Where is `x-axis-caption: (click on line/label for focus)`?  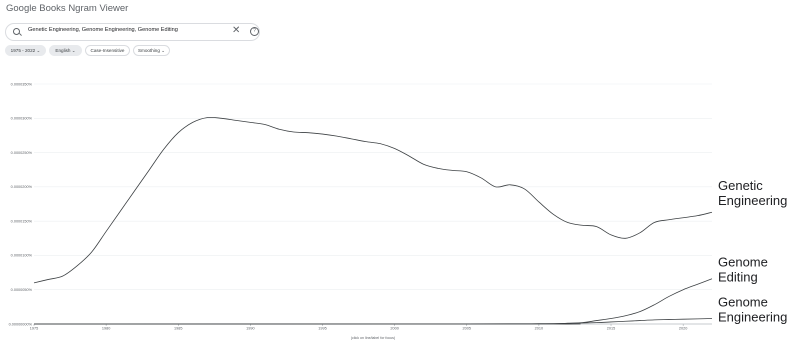
x-axis-caption: (click on line/label for focus) is located at coordinates (373, 338).